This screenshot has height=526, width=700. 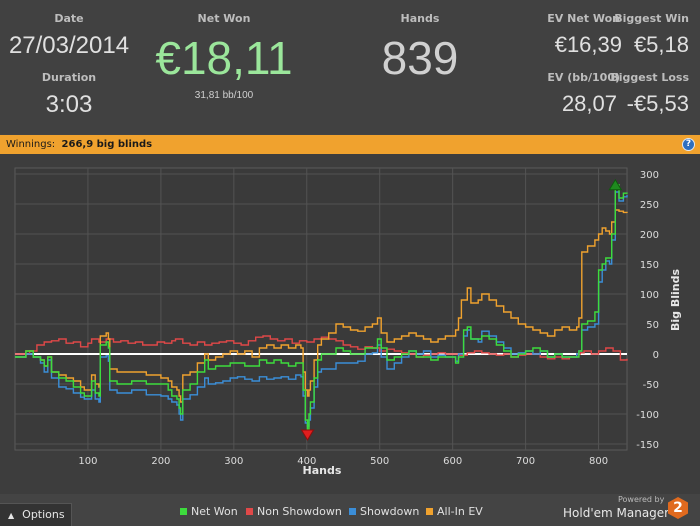 I want to click on options-label: Options, so click(x=43, y=514).